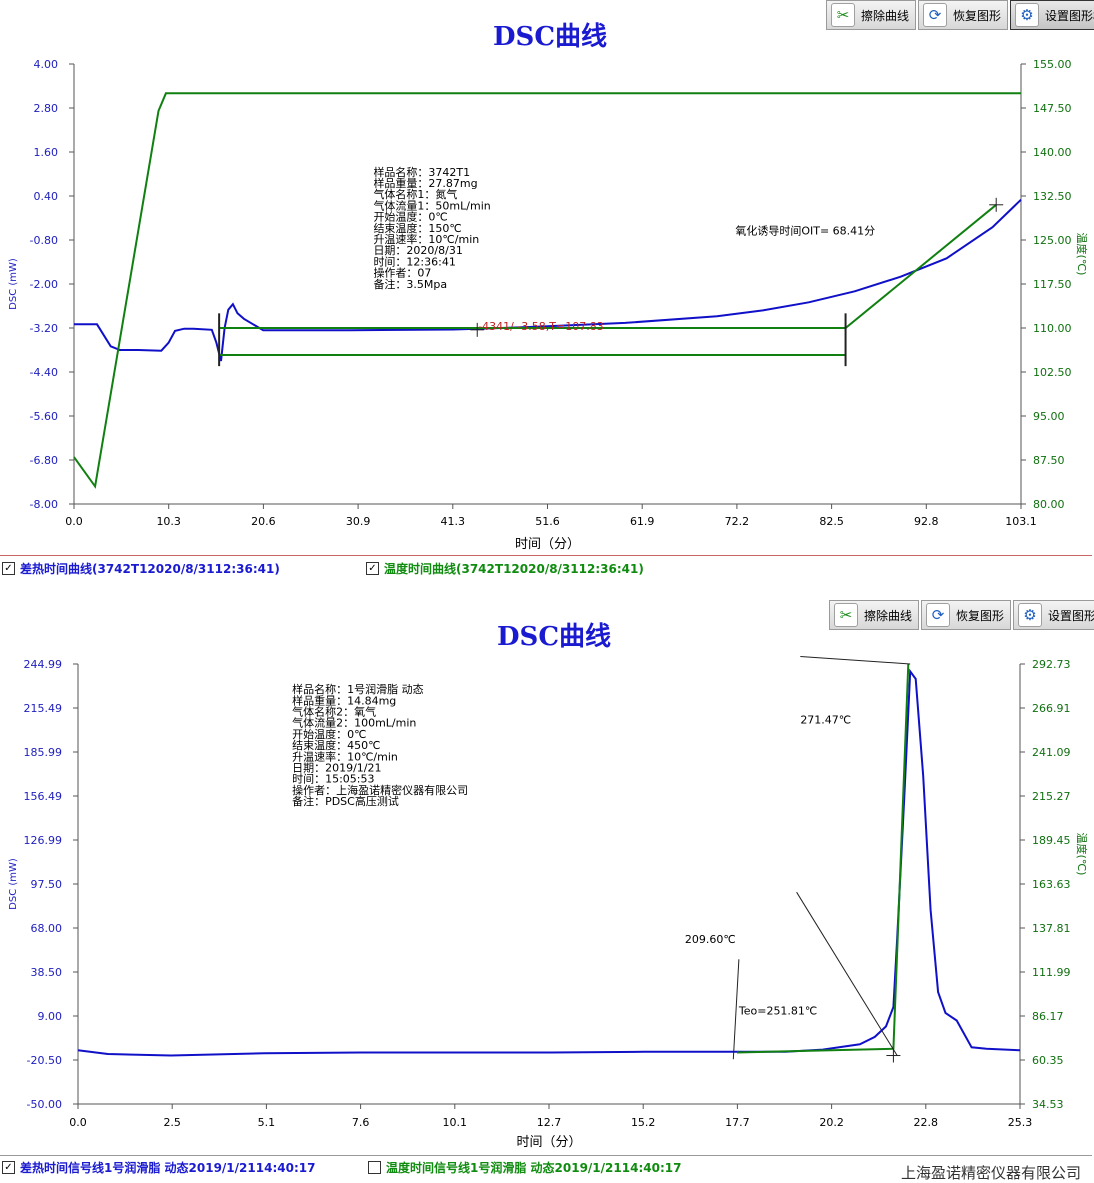  What do you see at coordinates (642, 521) in the screenshot?
I see `x-tick-label: 61.9` at bounding box center [642, 521].